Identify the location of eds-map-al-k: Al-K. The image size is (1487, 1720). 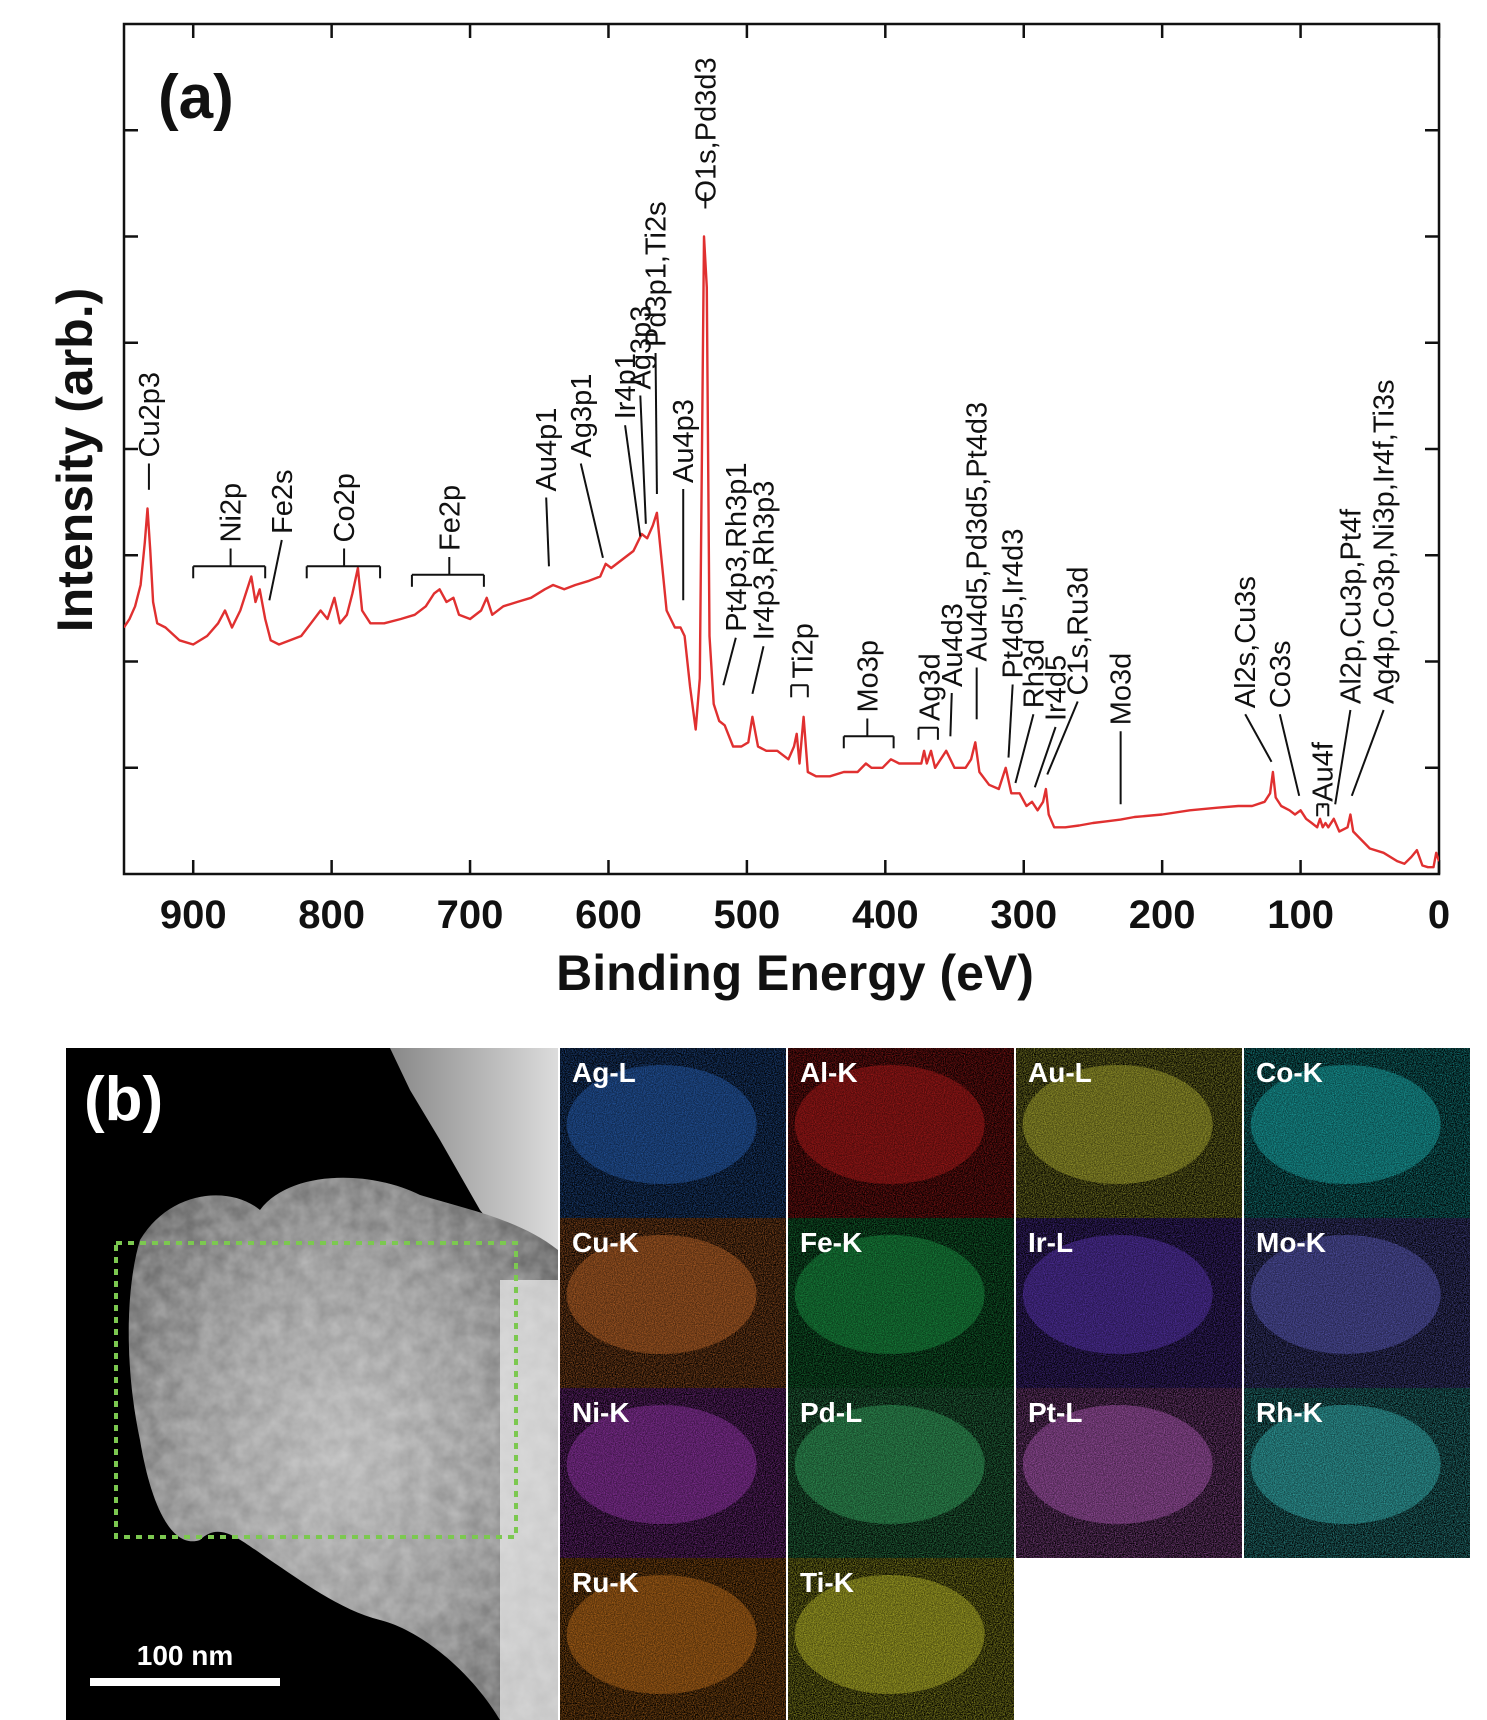
(901, 1133).